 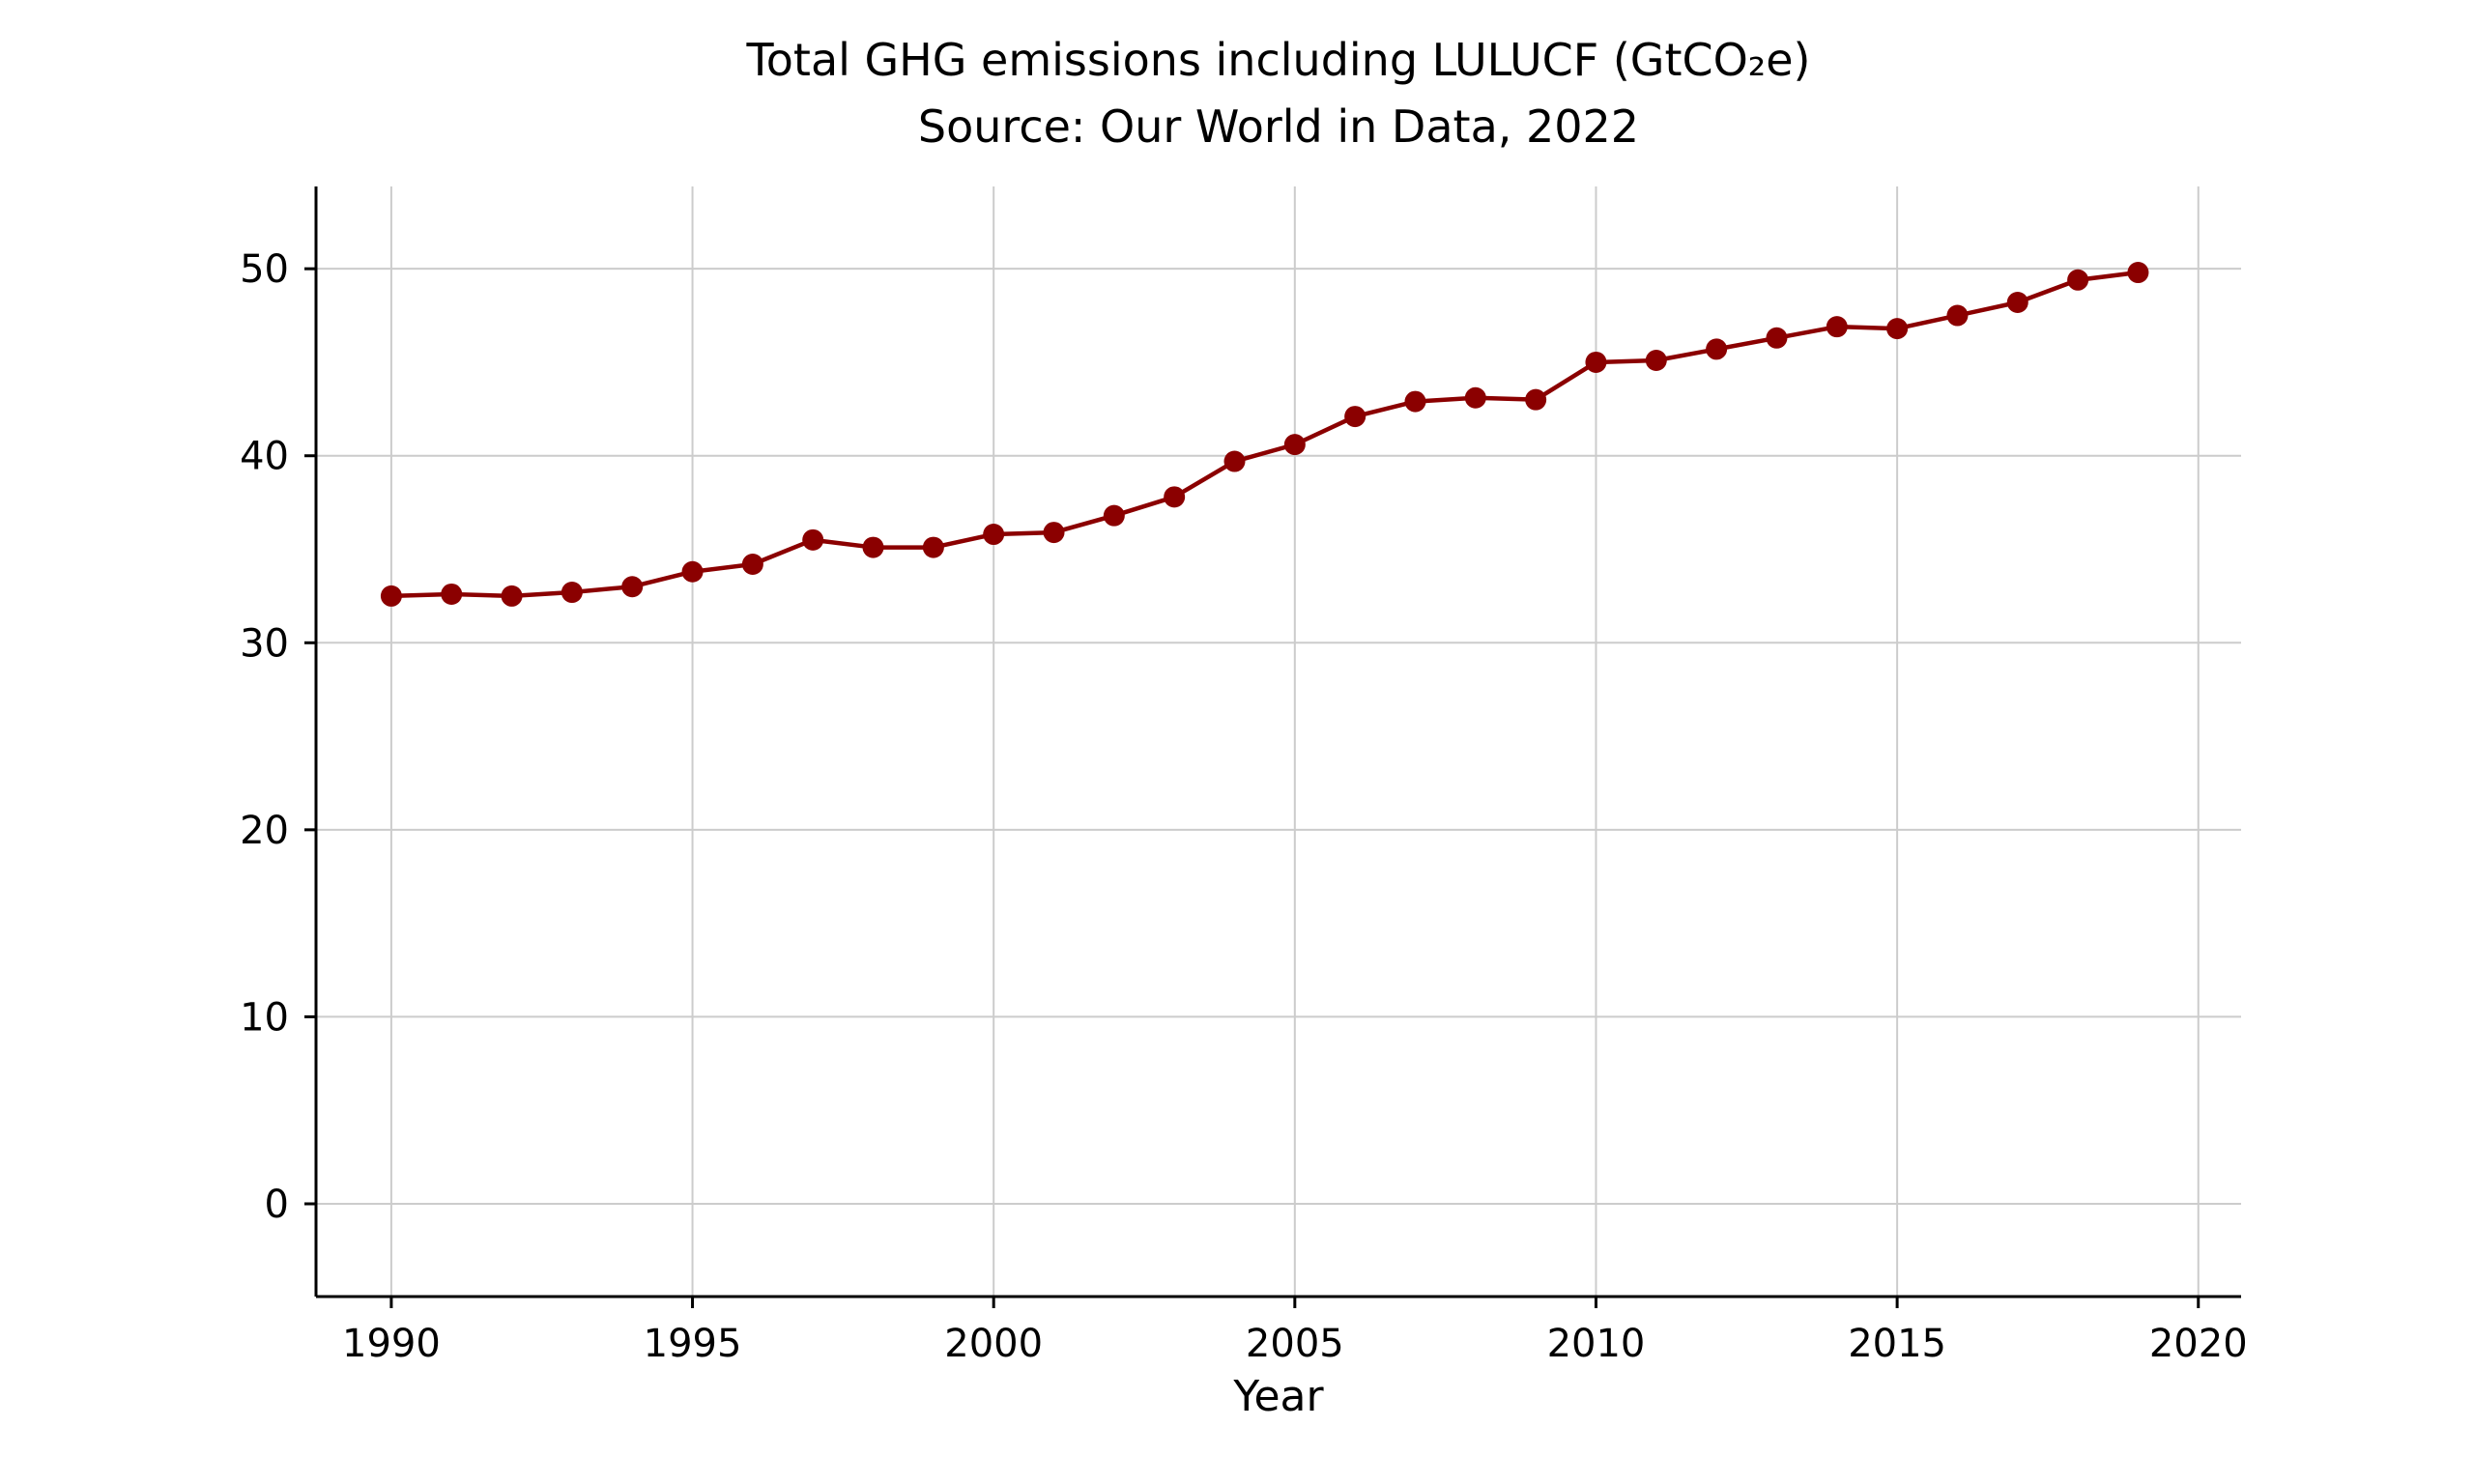 What do you see at coordinates (265, 831) in the screenshot?
I see `y-tick-label: 20` at bounding box center [265, 831].